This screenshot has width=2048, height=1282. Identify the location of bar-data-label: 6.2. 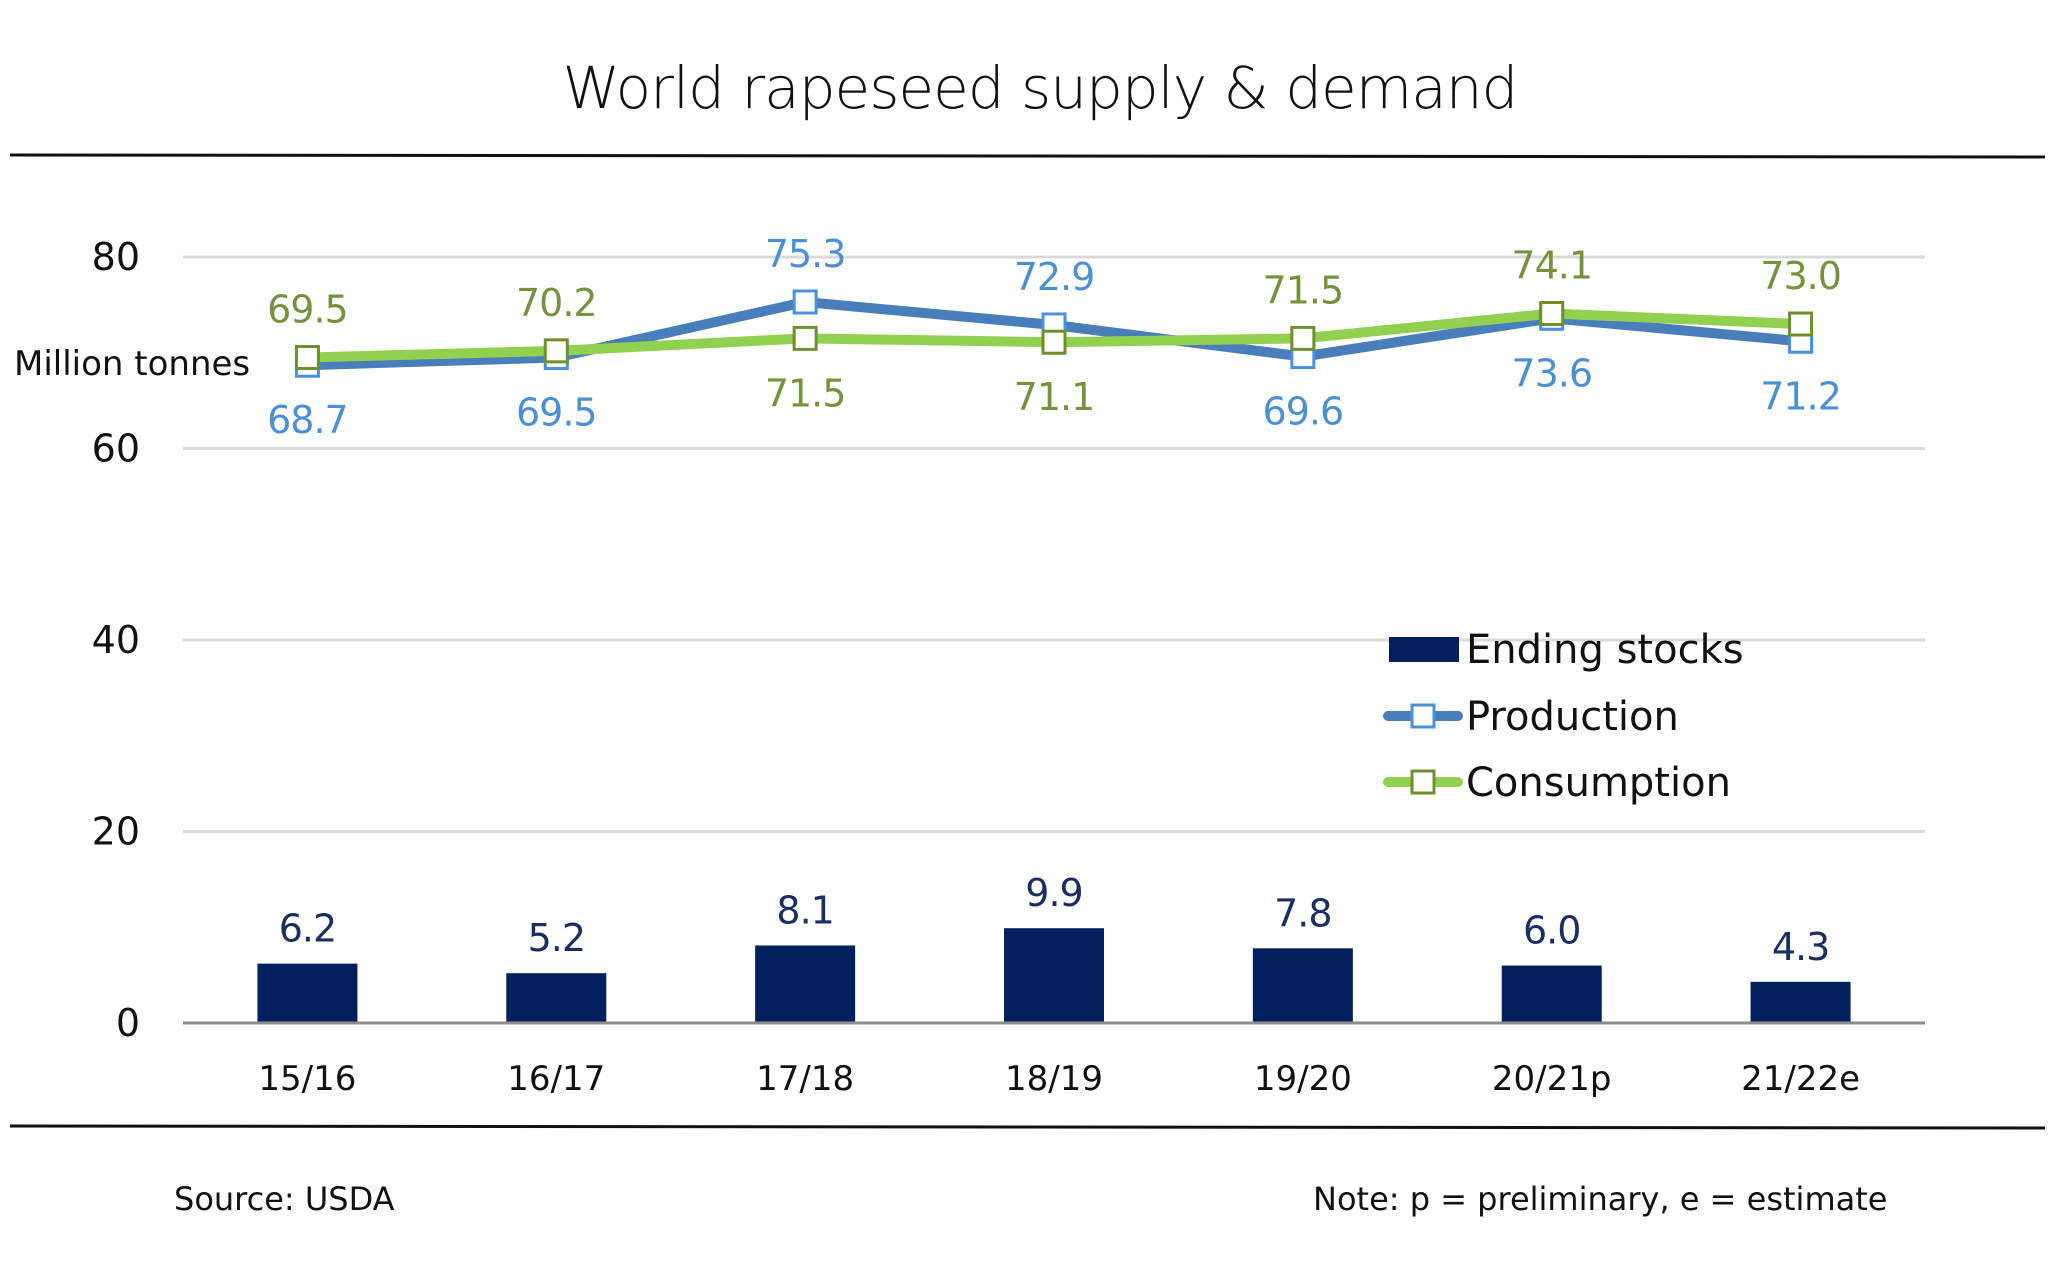
(307, 929).